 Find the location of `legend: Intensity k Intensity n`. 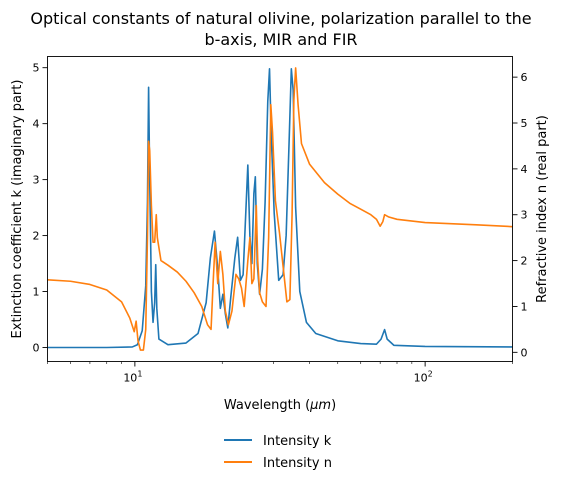

legend: Intensity k Intensity n is located at coordinates (278, 452).